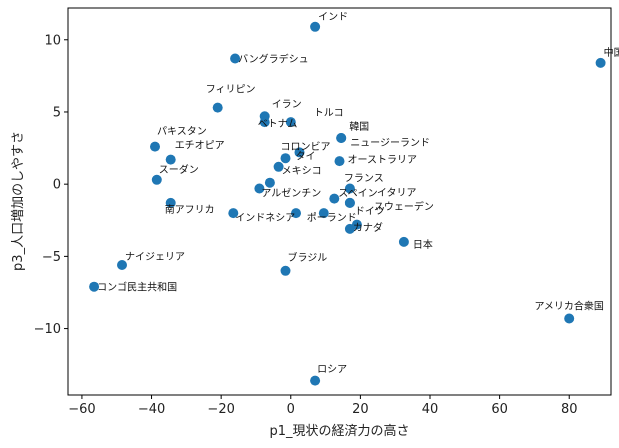 The width and height of the screenshot is (619, 448). Describe the element at coordinates (308, 257) in the screenshot. I see `point-label: ブラジル` at that location.